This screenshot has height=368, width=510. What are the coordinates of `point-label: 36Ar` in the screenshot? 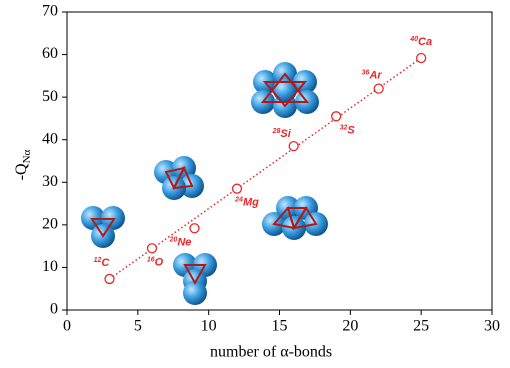 It's located at (372, 75).